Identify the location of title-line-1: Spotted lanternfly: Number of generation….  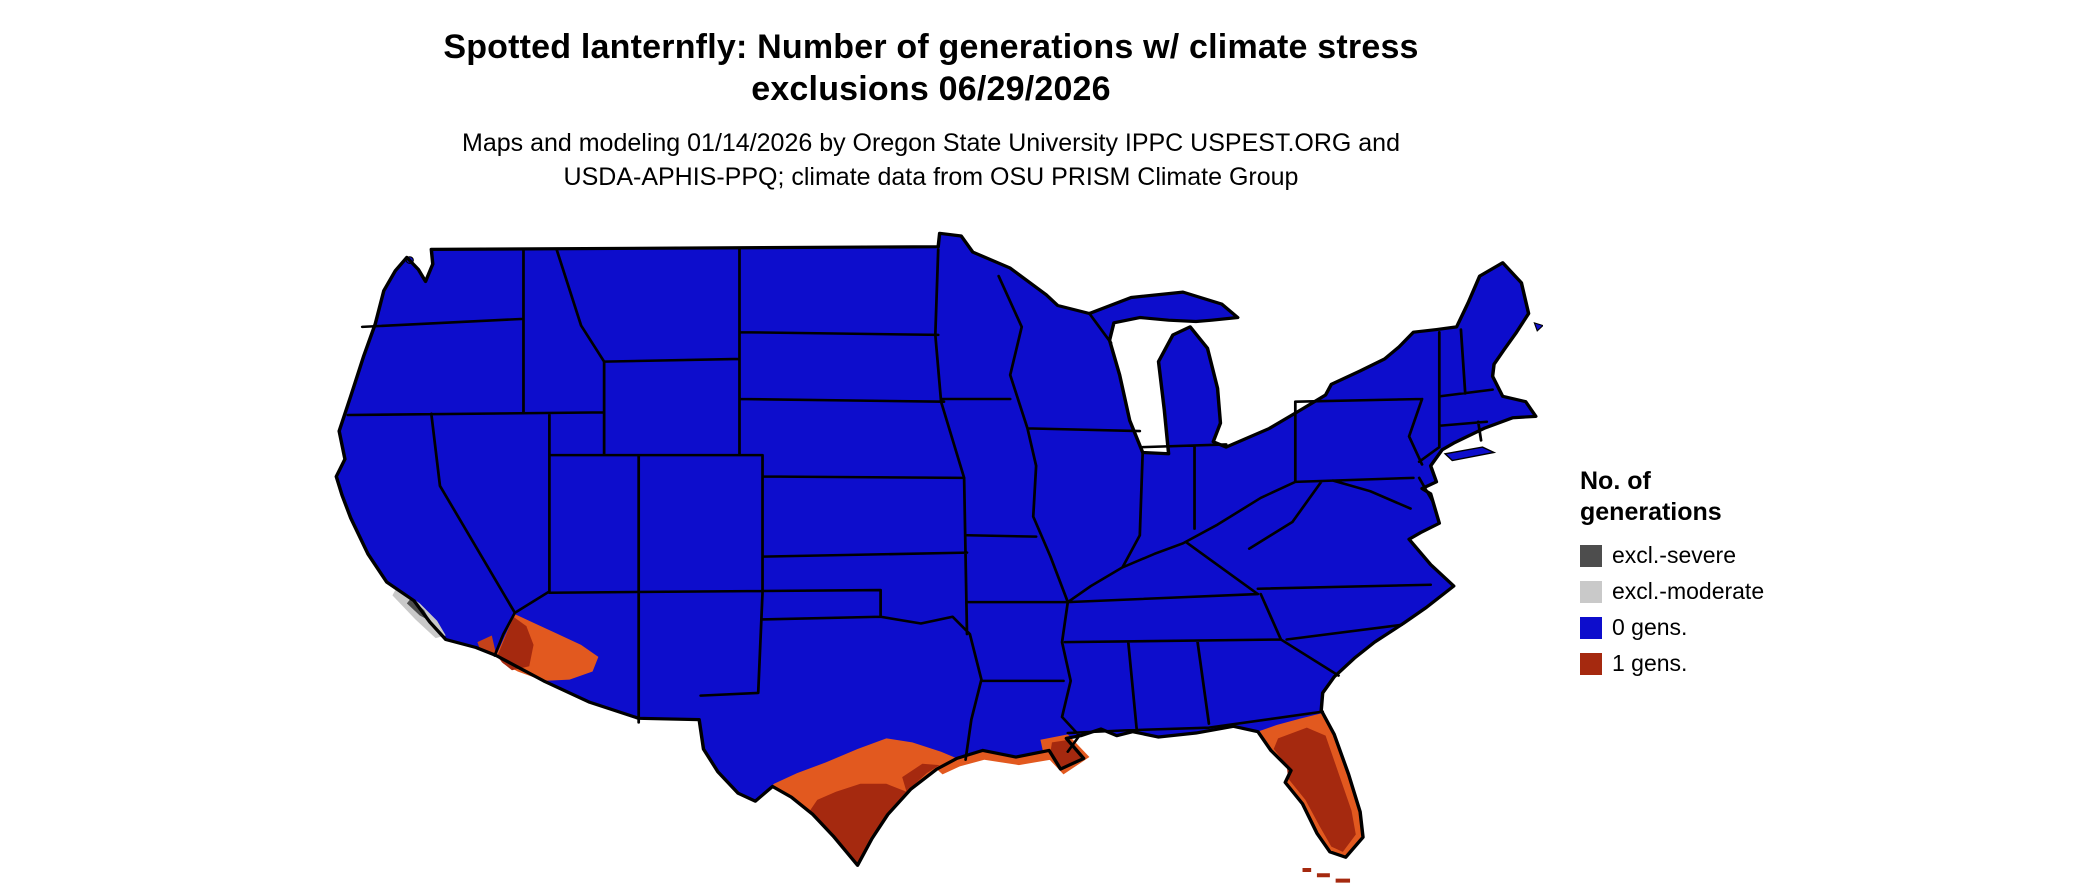
(931, 47).